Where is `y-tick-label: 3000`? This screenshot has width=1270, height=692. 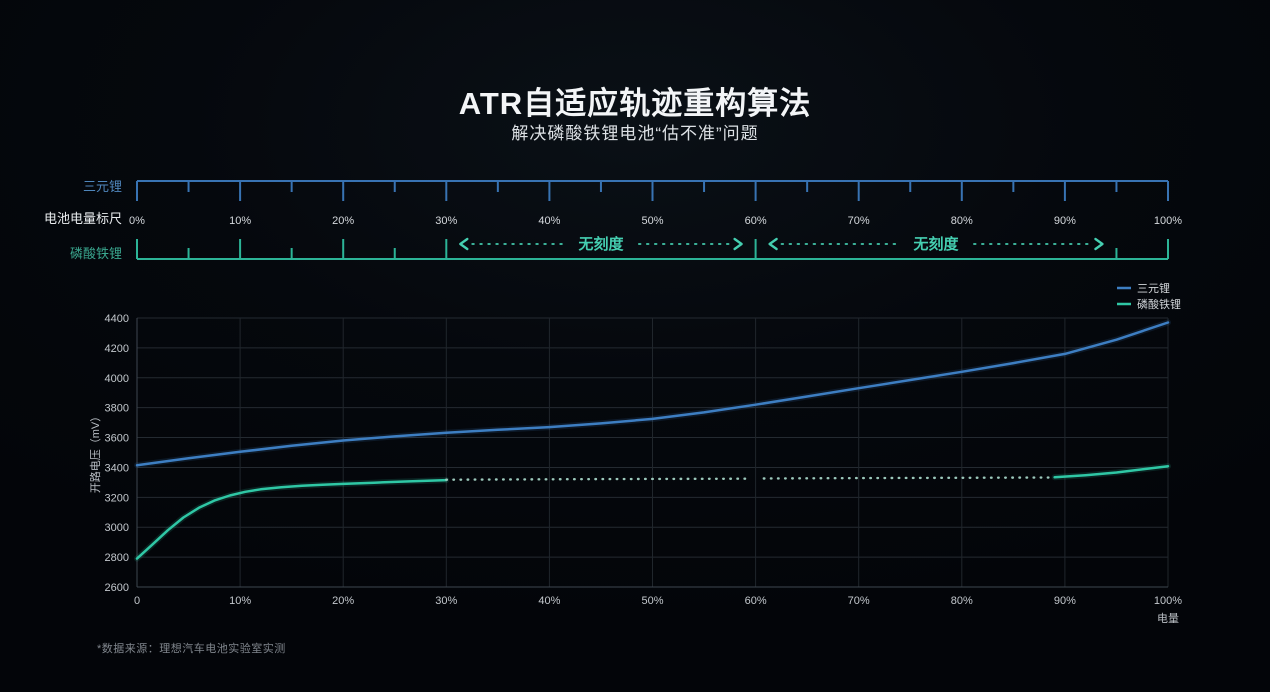 y-tick-label: 3000 is located at coordinates (117, 528).